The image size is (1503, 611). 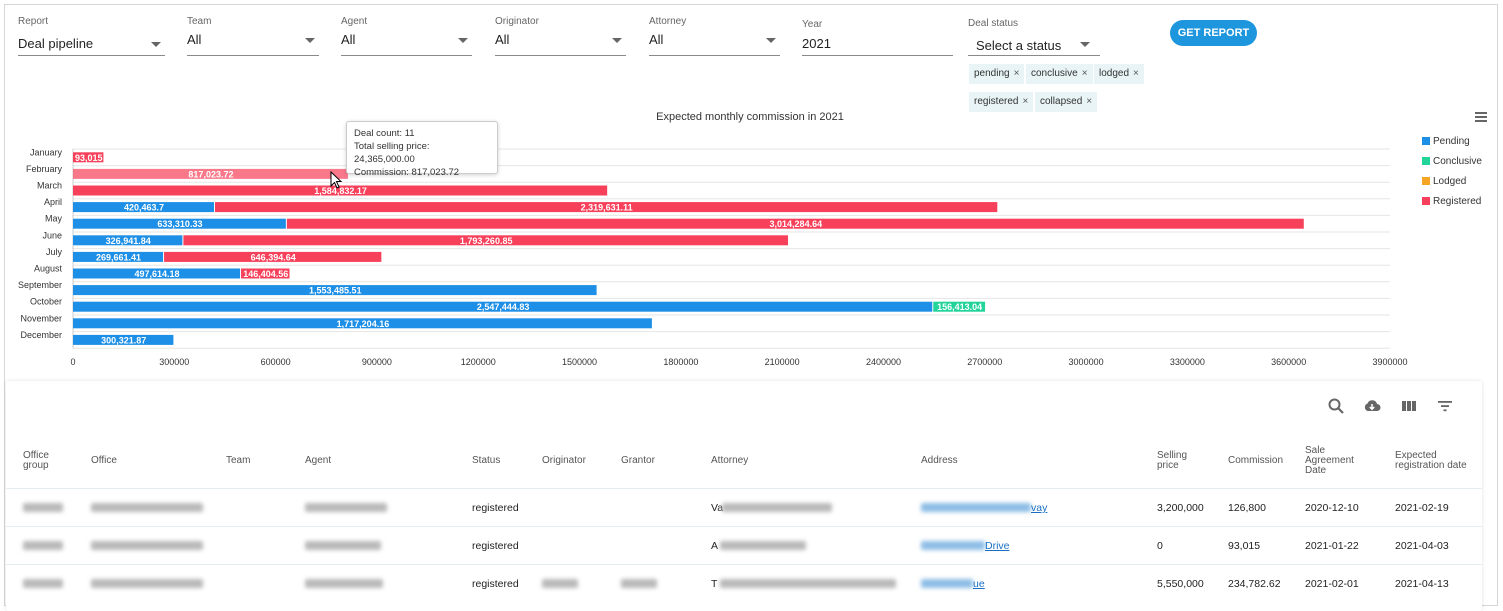 I want to click on address-link: ue, so click(x=979, y=584).